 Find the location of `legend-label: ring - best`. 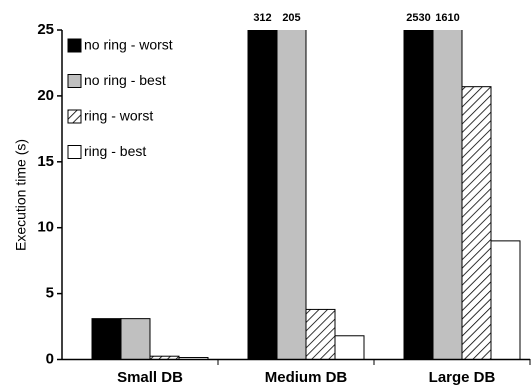

legend-label: ring - best is located at coordinates (115, 151).